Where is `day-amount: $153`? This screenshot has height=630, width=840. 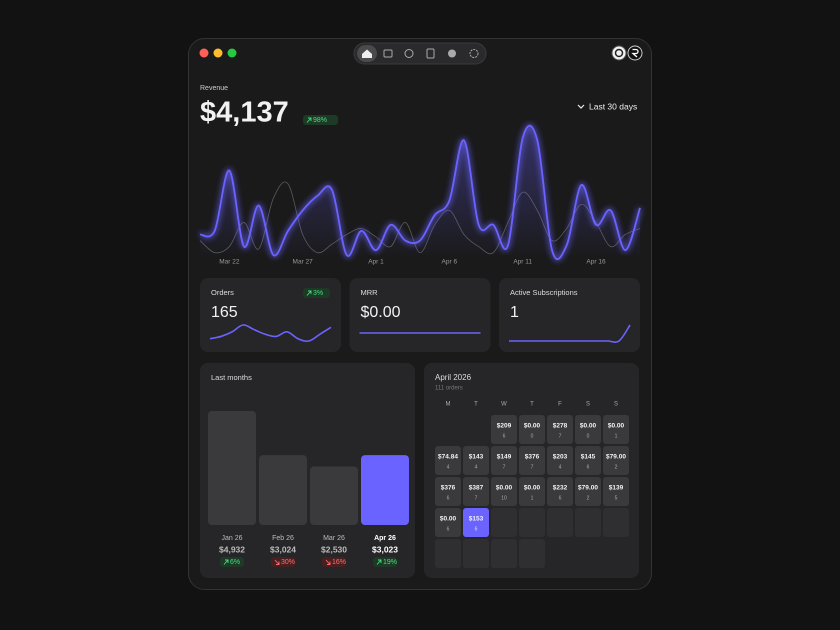
day-amount: $153 is located at coordinates (476, 519).